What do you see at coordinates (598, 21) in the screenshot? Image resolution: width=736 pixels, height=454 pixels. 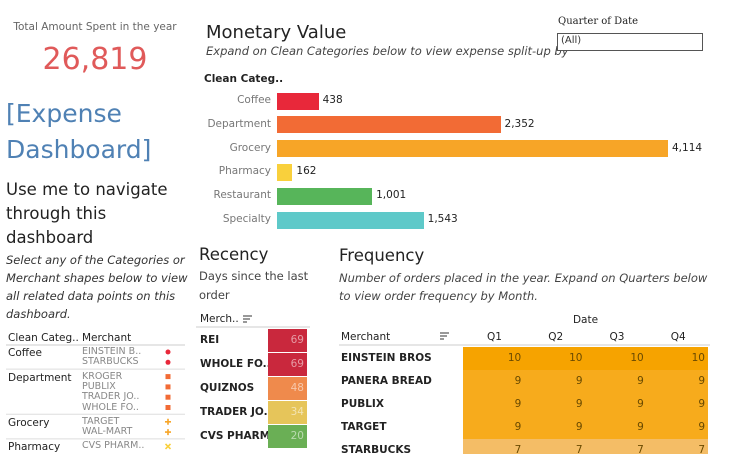 I see `filter-label: Quarter of Date` at bounding box center [598, 21].